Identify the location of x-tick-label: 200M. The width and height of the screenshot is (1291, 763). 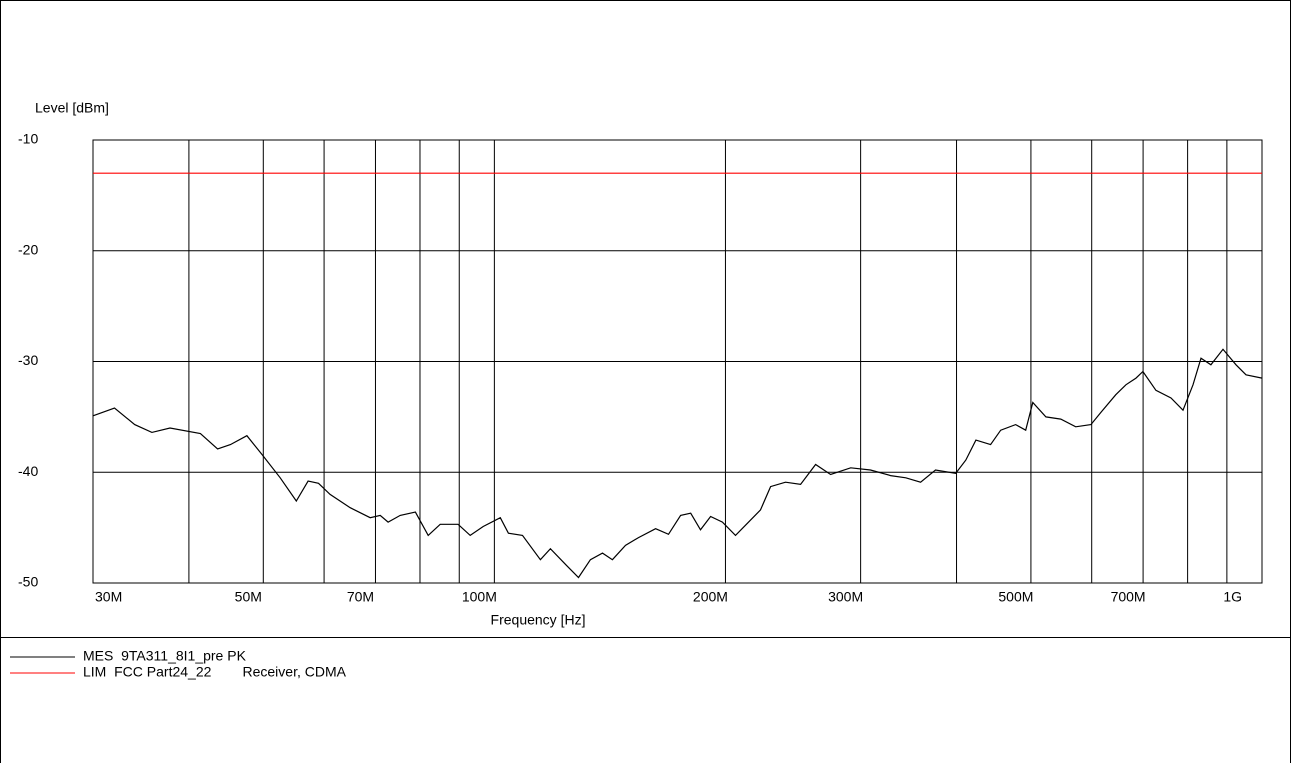
(710, 597).